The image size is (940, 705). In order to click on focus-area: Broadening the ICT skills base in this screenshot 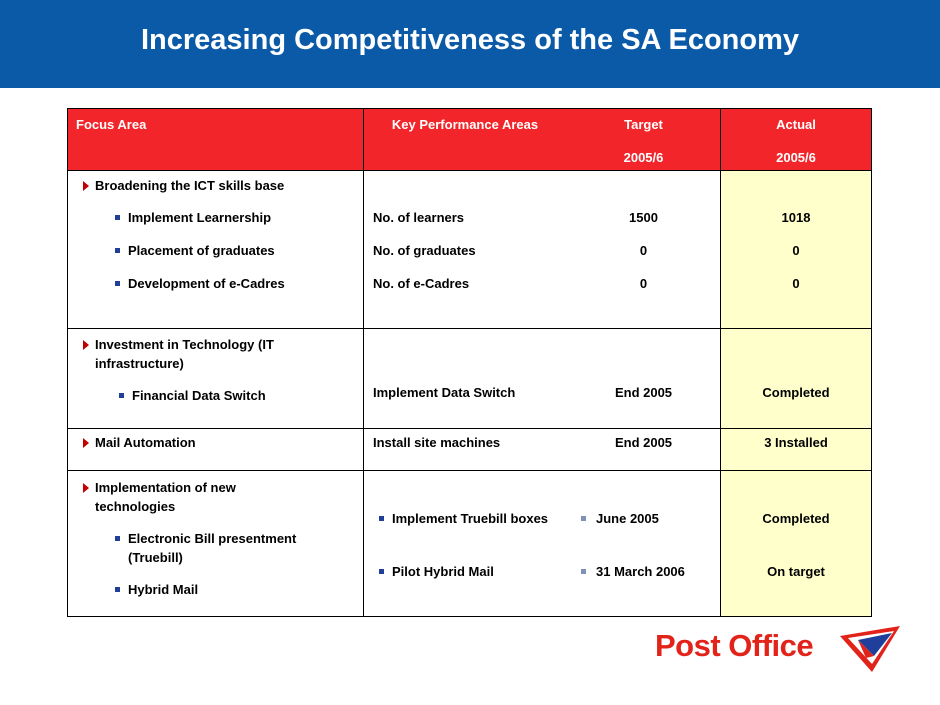, I will do `click(183, 185)`.